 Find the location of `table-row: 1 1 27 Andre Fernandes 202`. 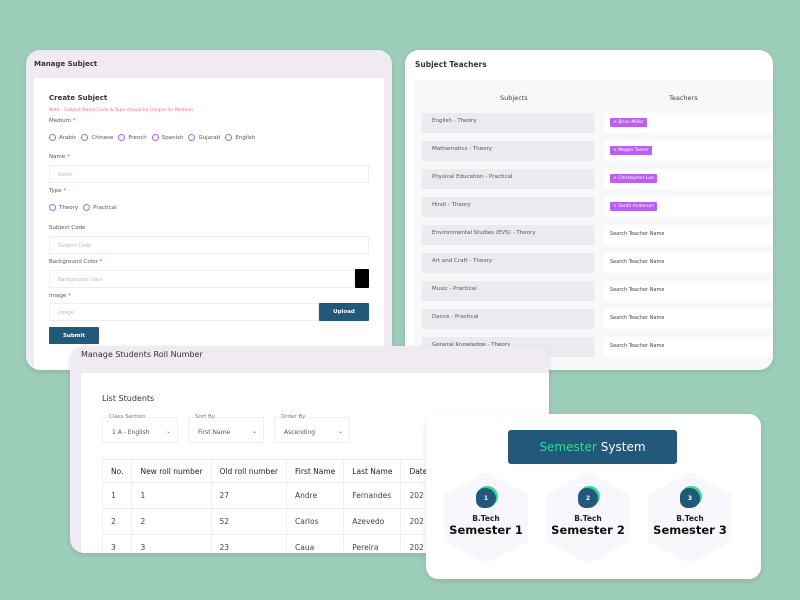

table-row: 1 1 27 Andre Fernandes 202 is located at coordinates (269, 495).